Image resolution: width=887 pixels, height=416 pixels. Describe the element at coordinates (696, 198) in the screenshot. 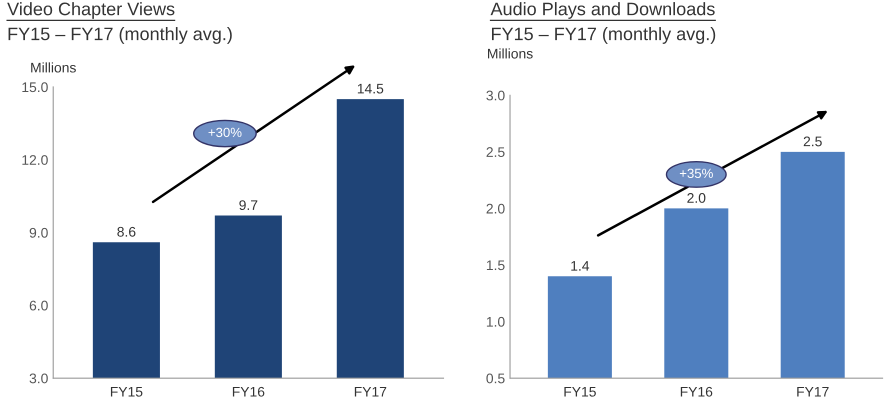

I see `data-label: 2.0` at that location.